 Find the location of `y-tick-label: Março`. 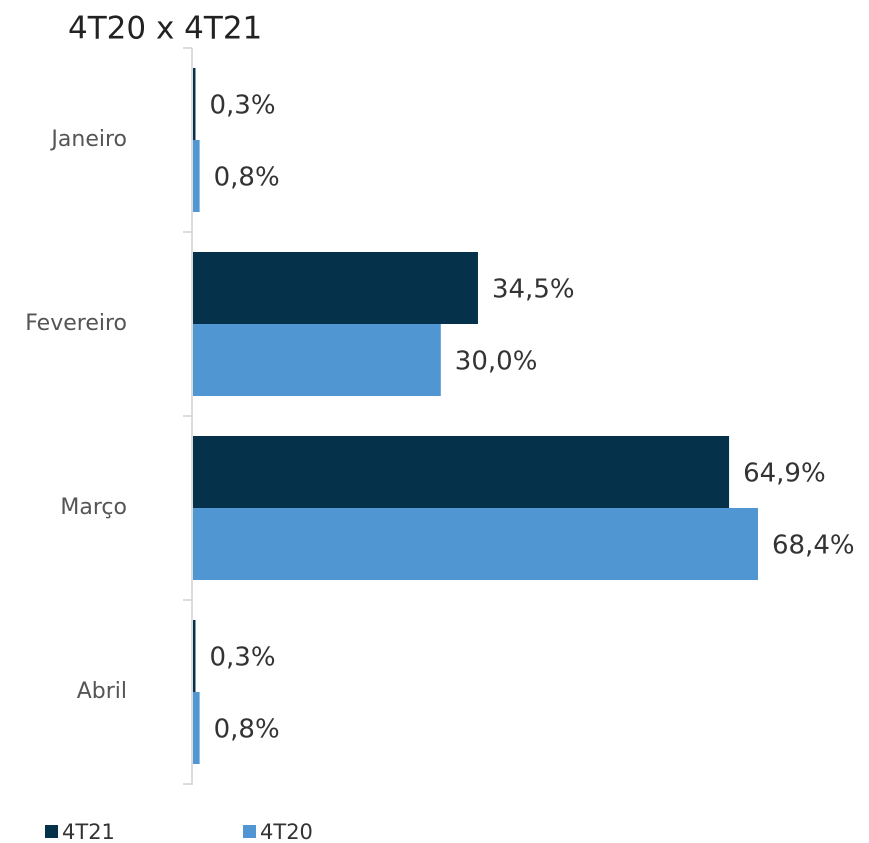

y-tick-label: Março is located at coordinates (93, 507).